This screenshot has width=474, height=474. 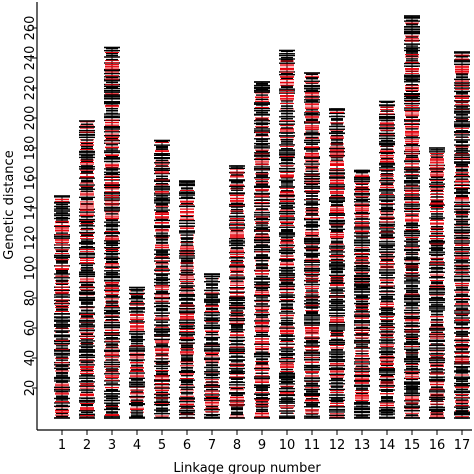 What do you see at coordinates (30, 88) in the screenshot?
I see `y-tick-label: 220` at bounding box center [30, 88].